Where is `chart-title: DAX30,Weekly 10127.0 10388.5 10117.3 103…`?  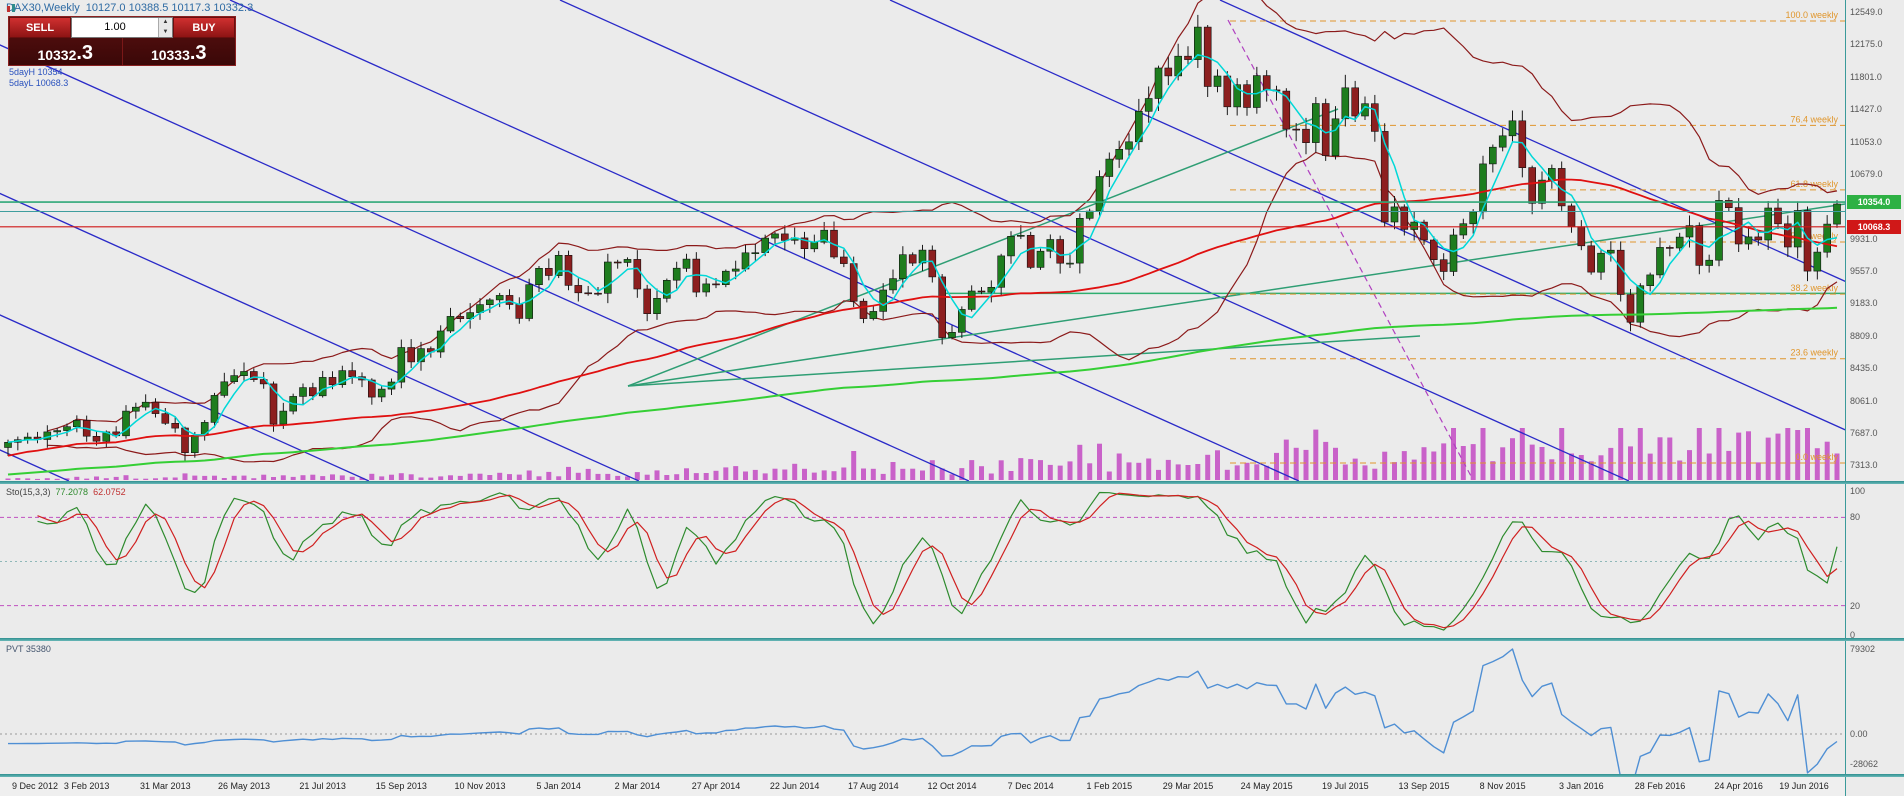 chart-title: DAX30,Weekly 10127.0 10388.5 10117.3 103… is located at coordinates (129, 8).